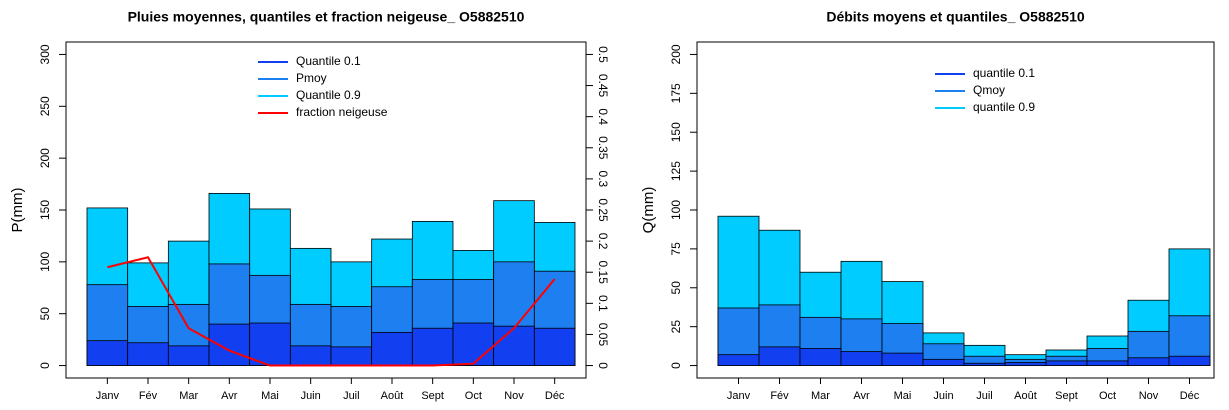 This screenshot has width=1229, height=410. Describe the element at coordinates (1004, 73) in the screenshot. I see `legend-label: quantile 0.1` at that location.